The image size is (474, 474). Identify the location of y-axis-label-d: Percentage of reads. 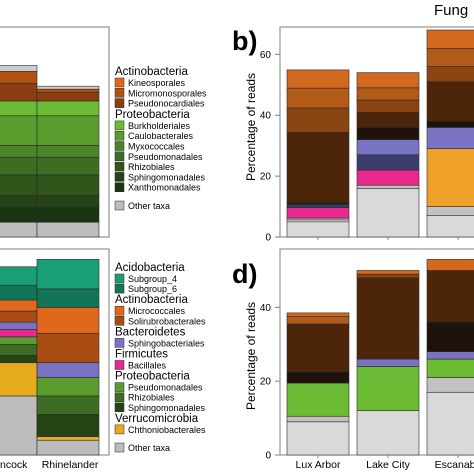
(251, 356).